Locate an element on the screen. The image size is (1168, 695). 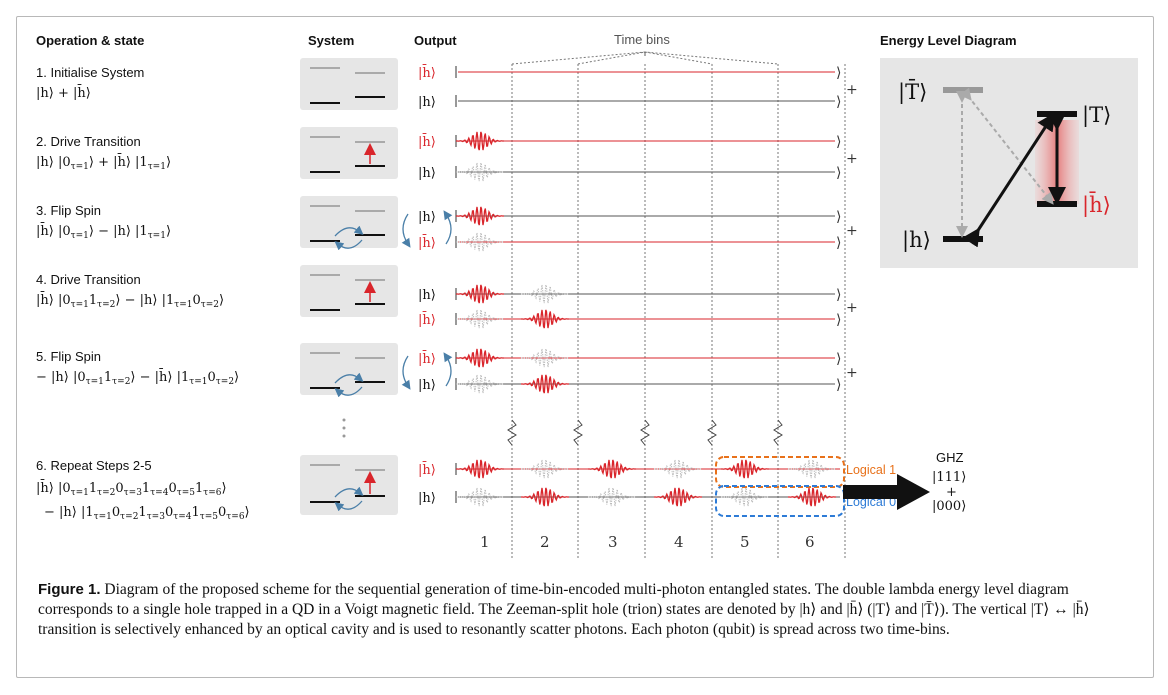
energy-level-diagram: |T̄⟩ |T⟩ |h⟩ |h̄⟩ is located at coordinates (1009, 163).